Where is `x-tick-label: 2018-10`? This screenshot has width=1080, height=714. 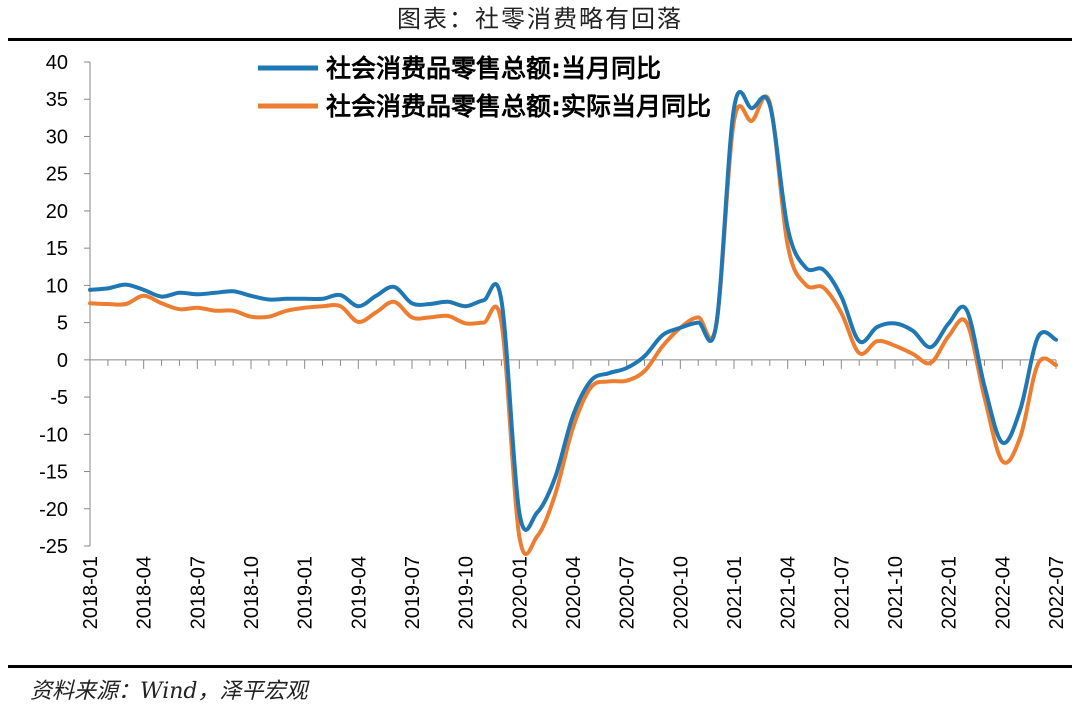 x-tick-label: 2018-10 is located at coordinates (252, 592).